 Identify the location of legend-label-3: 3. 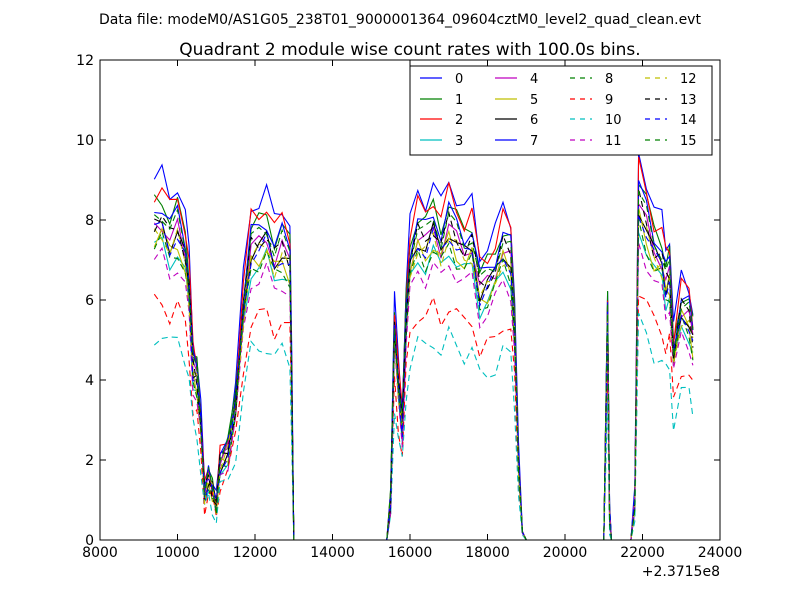
(459, 141).